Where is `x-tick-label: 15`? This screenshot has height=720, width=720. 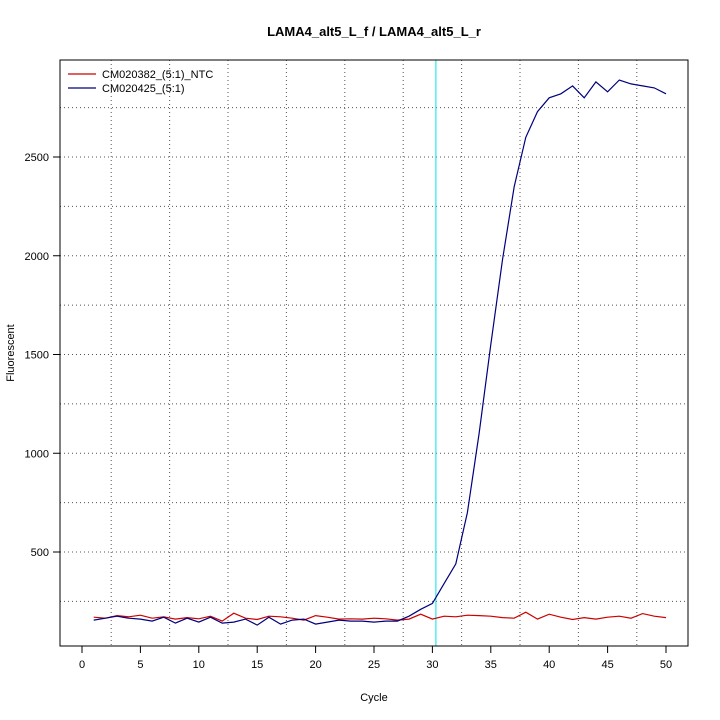
x-tick-label: 15 is located at coordinates (257, 665).